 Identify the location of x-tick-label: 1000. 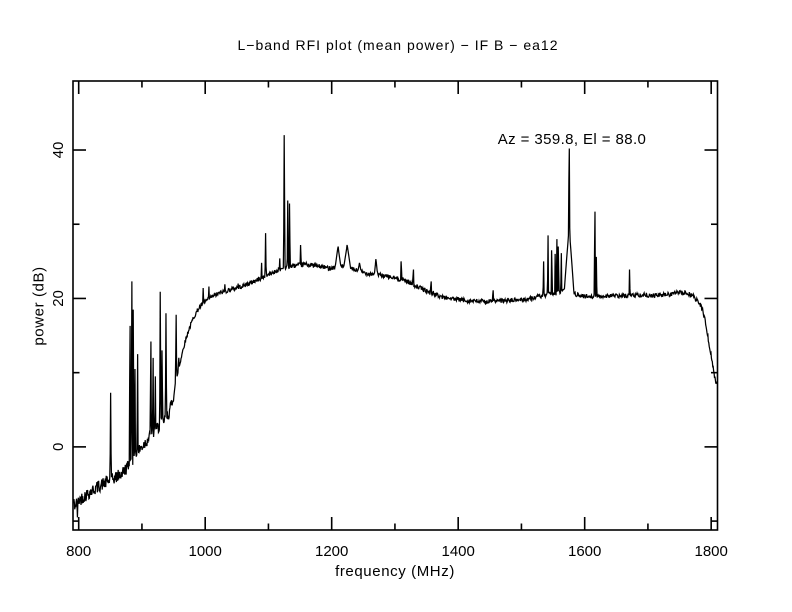
(205, 551).